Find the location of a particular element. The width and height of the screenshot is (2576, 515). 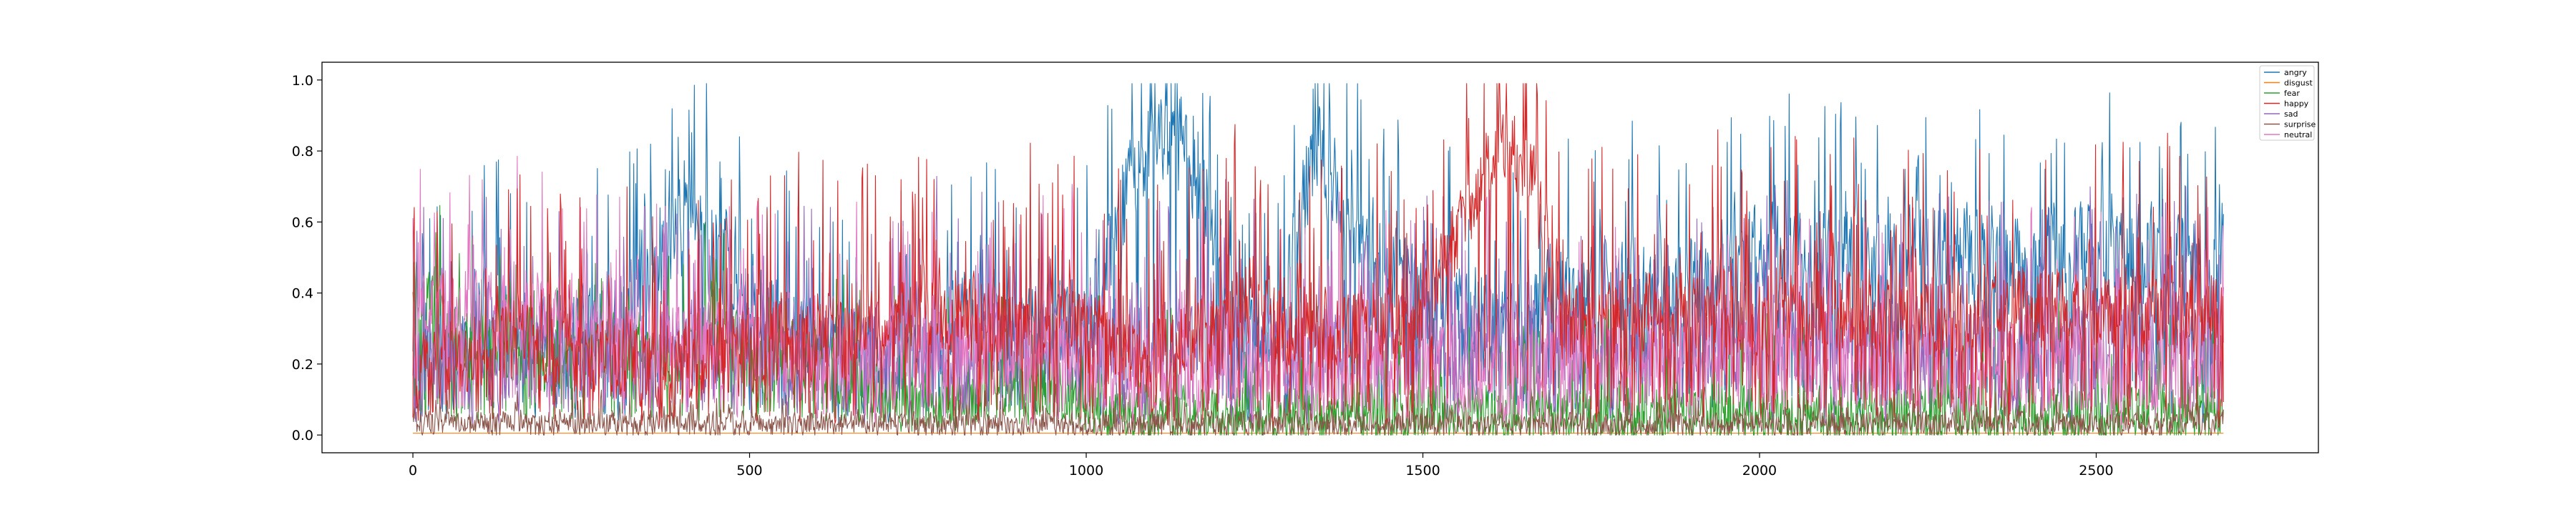

y-tick-label: 0.0 is located at coordinates (302, 435).